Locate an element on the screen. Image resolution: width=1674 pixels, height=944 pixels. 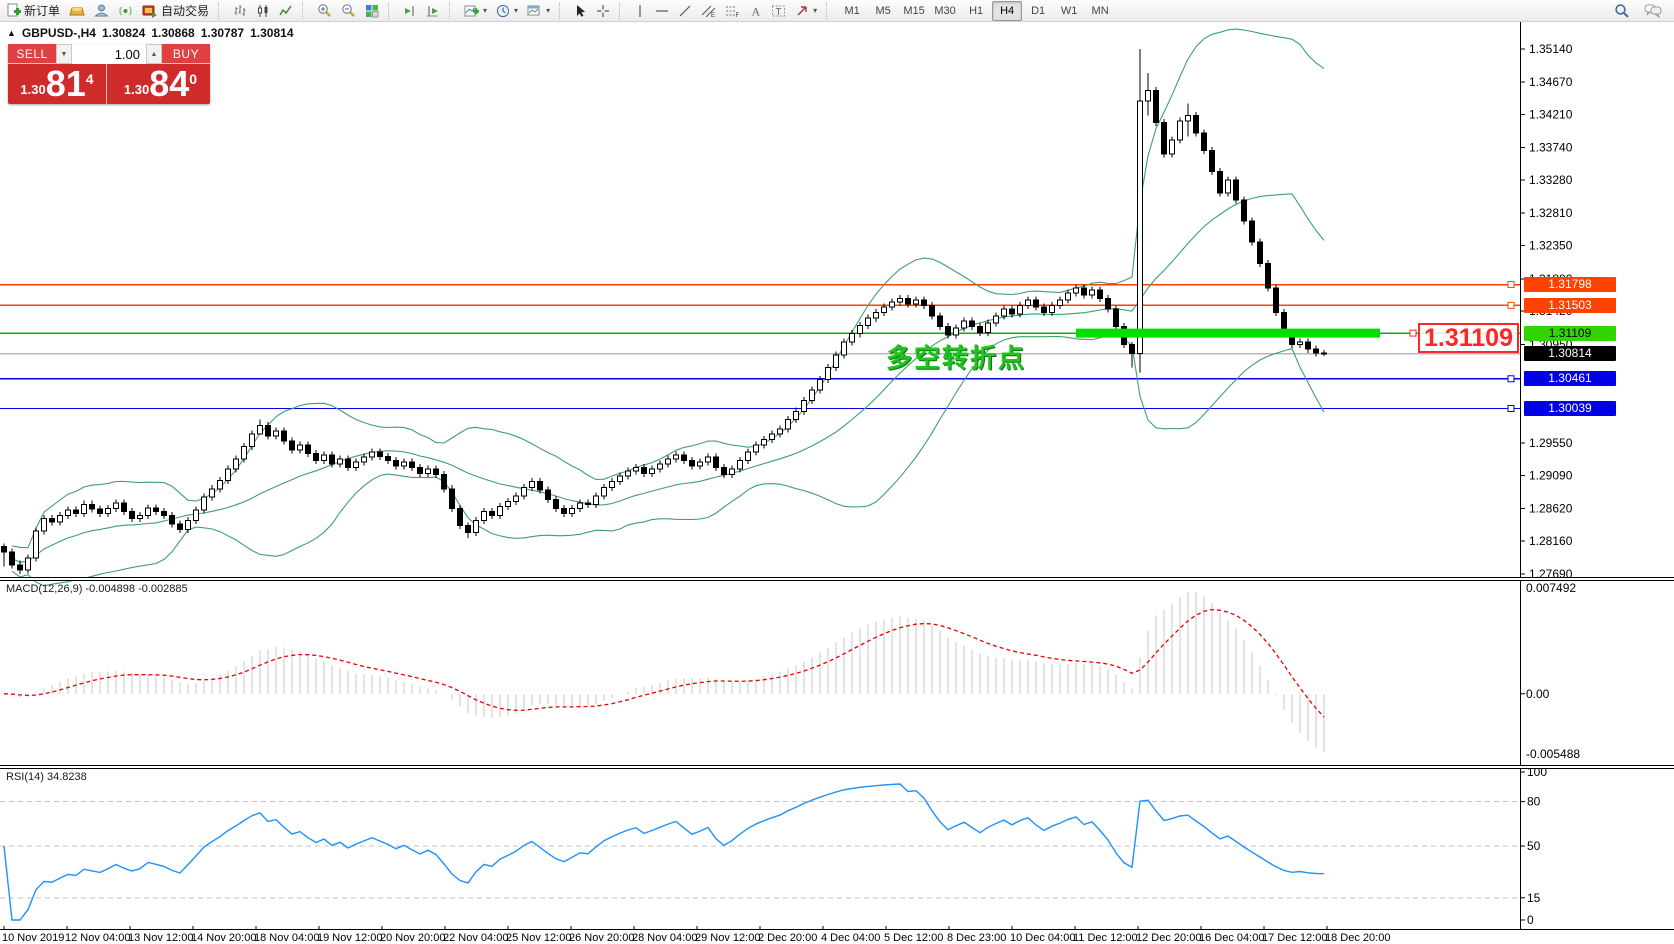
periods-button: ▾ is located at coordinates (507, 11).